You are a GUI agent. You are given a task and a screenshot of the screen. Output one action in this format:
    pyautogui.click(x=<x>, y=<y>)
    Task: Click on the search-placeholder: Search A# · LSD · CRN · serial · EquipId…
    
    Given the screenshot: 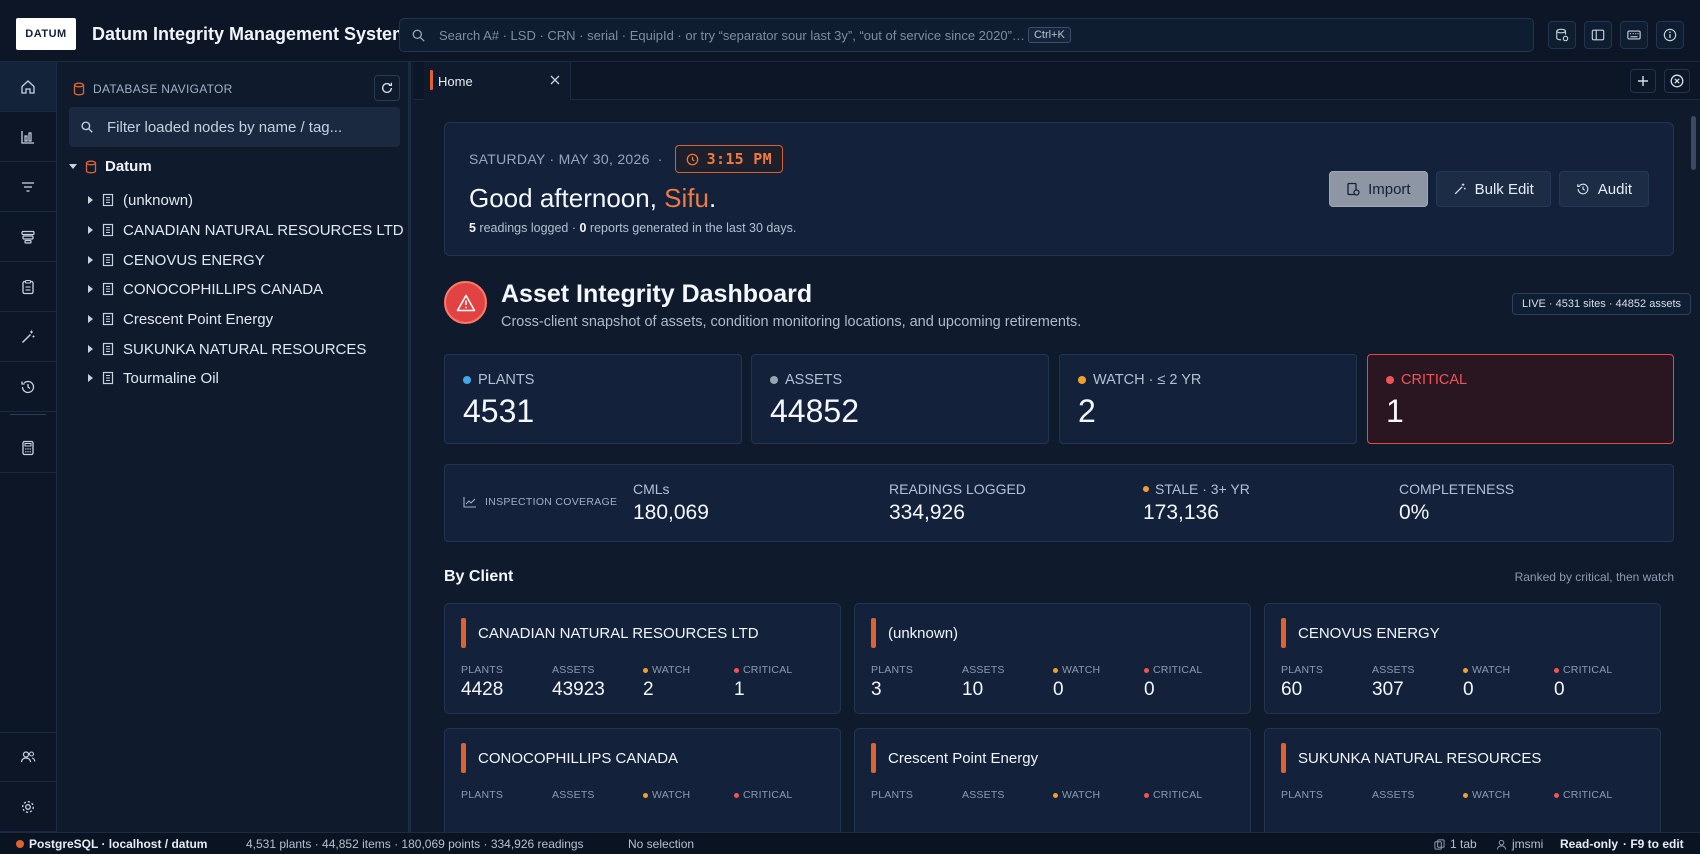 What is the action you would take?
    pyautogui.click(x=732, y=35)
    